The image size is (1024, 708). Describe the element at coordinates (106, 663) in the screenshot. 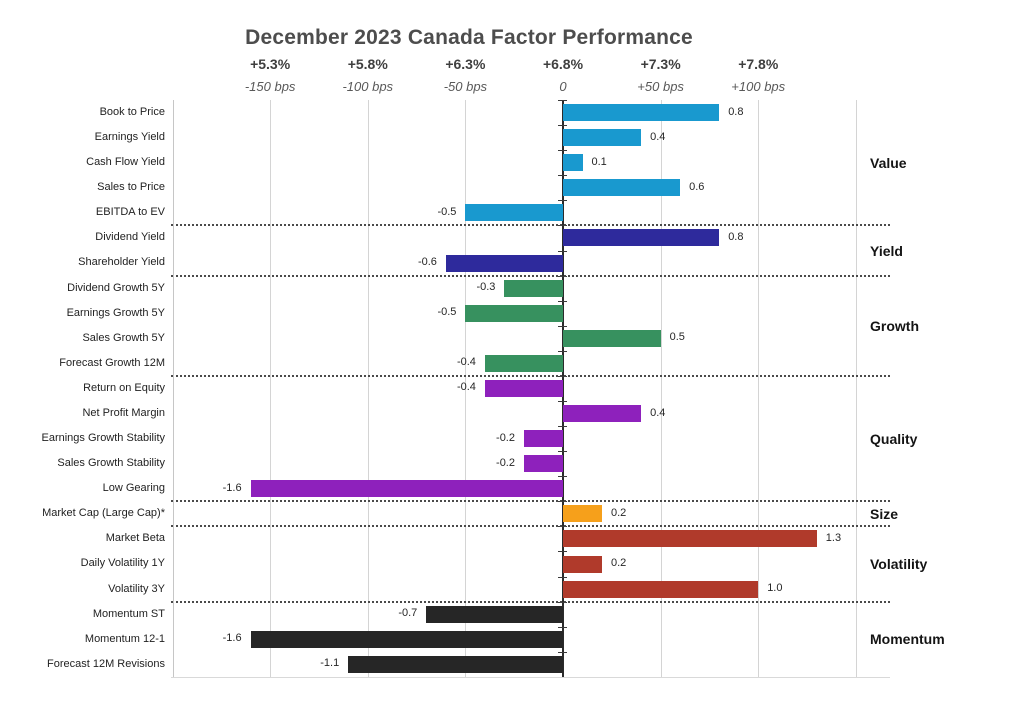

I see `factor-label: Forecast 12M Revisions` at that location.